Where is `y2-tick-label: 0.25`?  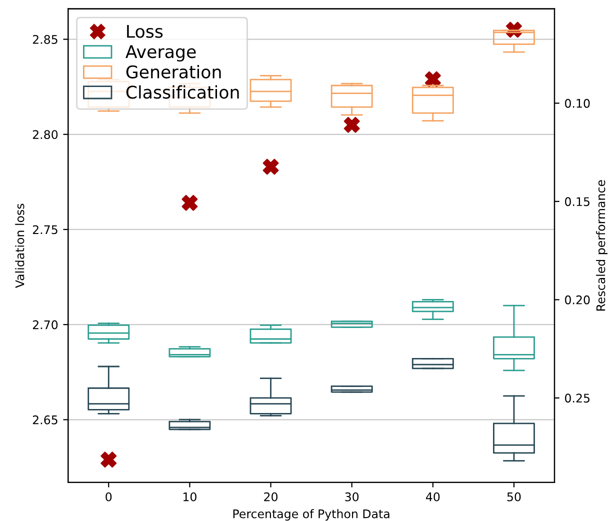 y2-tick-label: 0.25 is located at coordinates (577, 398).